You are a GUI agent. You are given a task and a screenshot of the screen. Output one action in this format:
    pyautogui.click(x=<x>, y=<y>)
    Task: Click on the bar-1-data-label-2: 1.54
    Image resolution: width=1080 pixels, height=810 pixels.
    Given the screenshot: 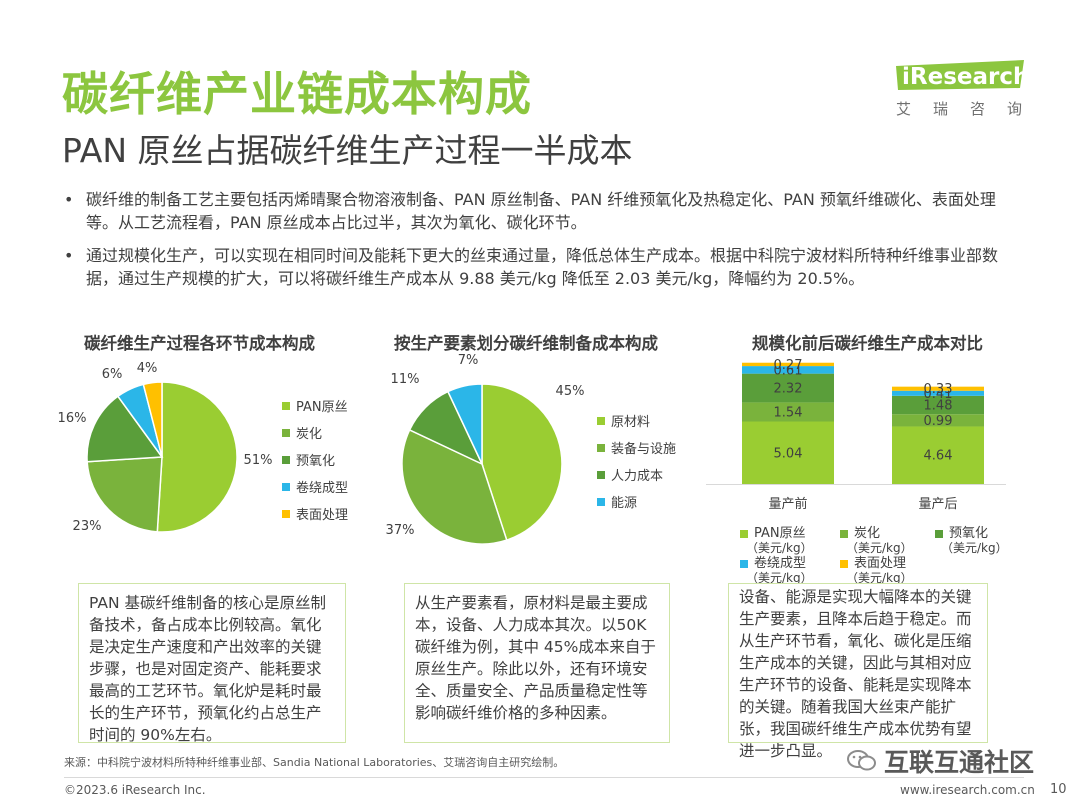 What is the action you would take?
    pyautogui.click(x=788, y=412)
    